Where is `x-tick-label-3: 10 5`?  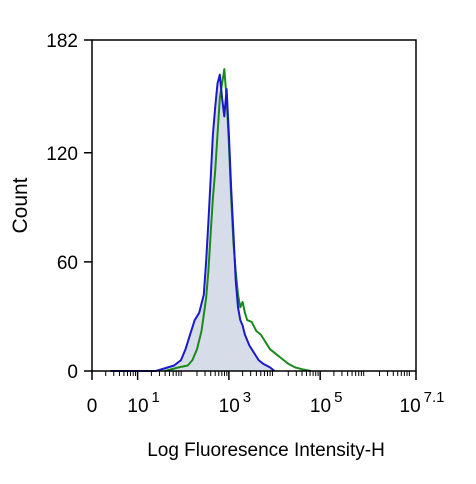 x-tick-label-3: 10 5 is located at coordinates (326, 403).